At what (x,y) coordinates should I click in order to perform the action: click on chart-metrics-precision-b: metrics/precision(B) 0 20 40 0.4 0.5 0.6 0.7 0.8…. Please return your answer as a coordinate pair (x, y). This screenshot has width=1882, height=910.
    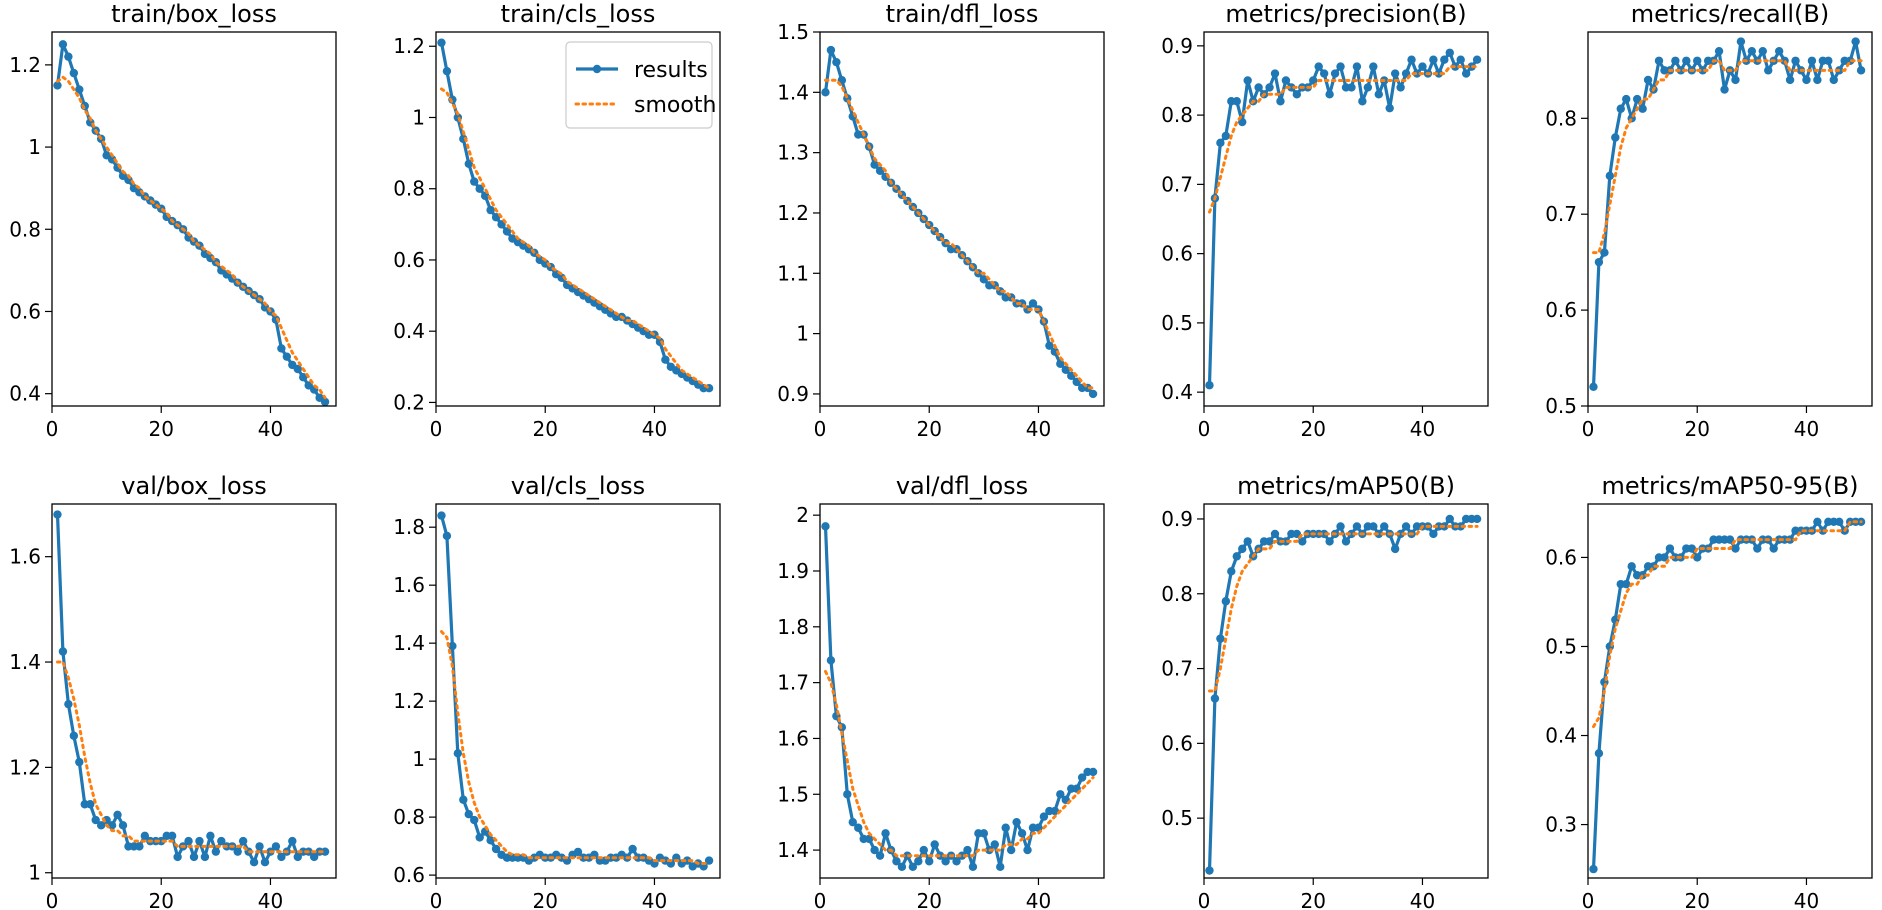
    Looking at the image, I should click on (1325, 220).